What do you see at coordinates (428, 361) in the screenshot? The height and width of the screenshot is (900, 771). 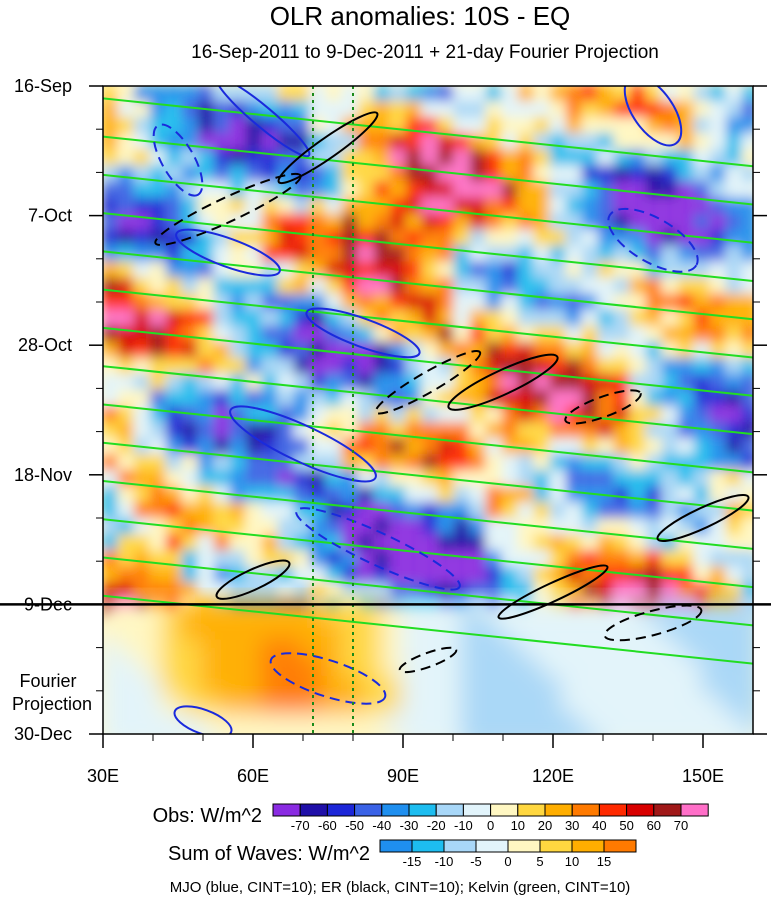 I see `kelvin-contour` at bounding box center [428, 361].